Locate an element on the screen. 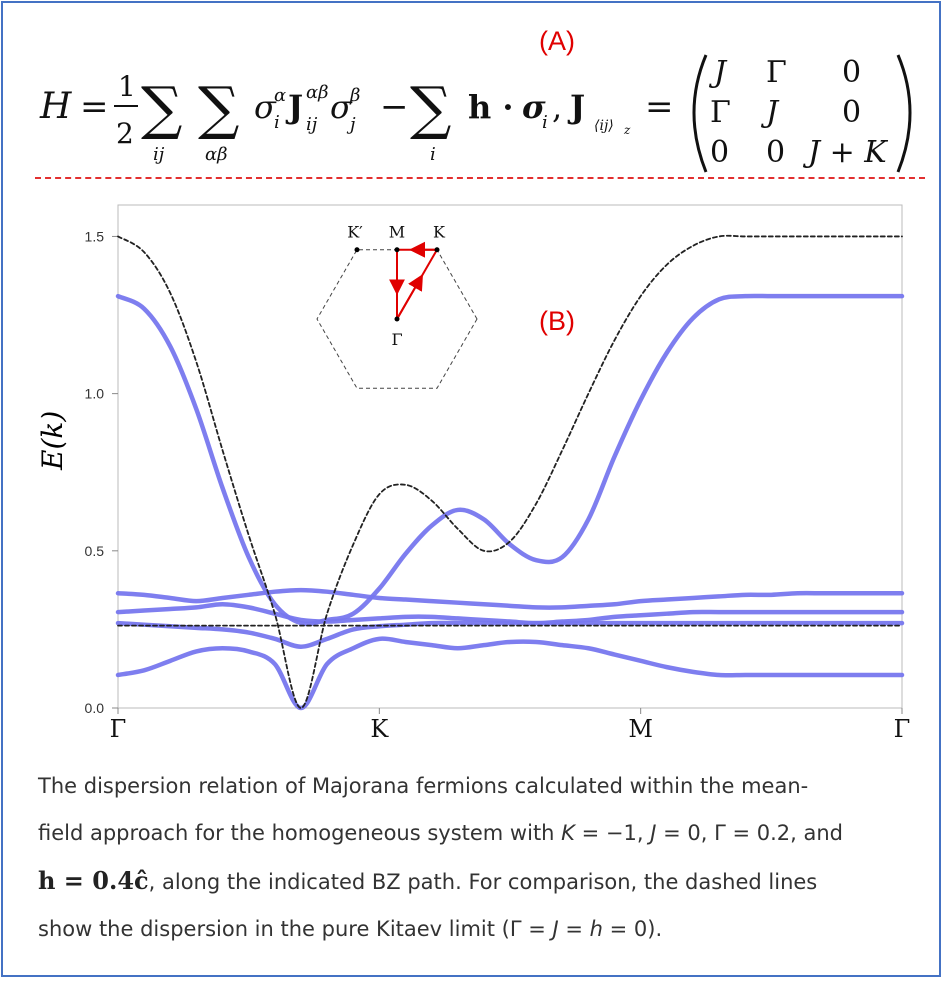 This screenshot has width=946, height=982. y-tick-label: 1.0 is located at coordinates (95, 394).